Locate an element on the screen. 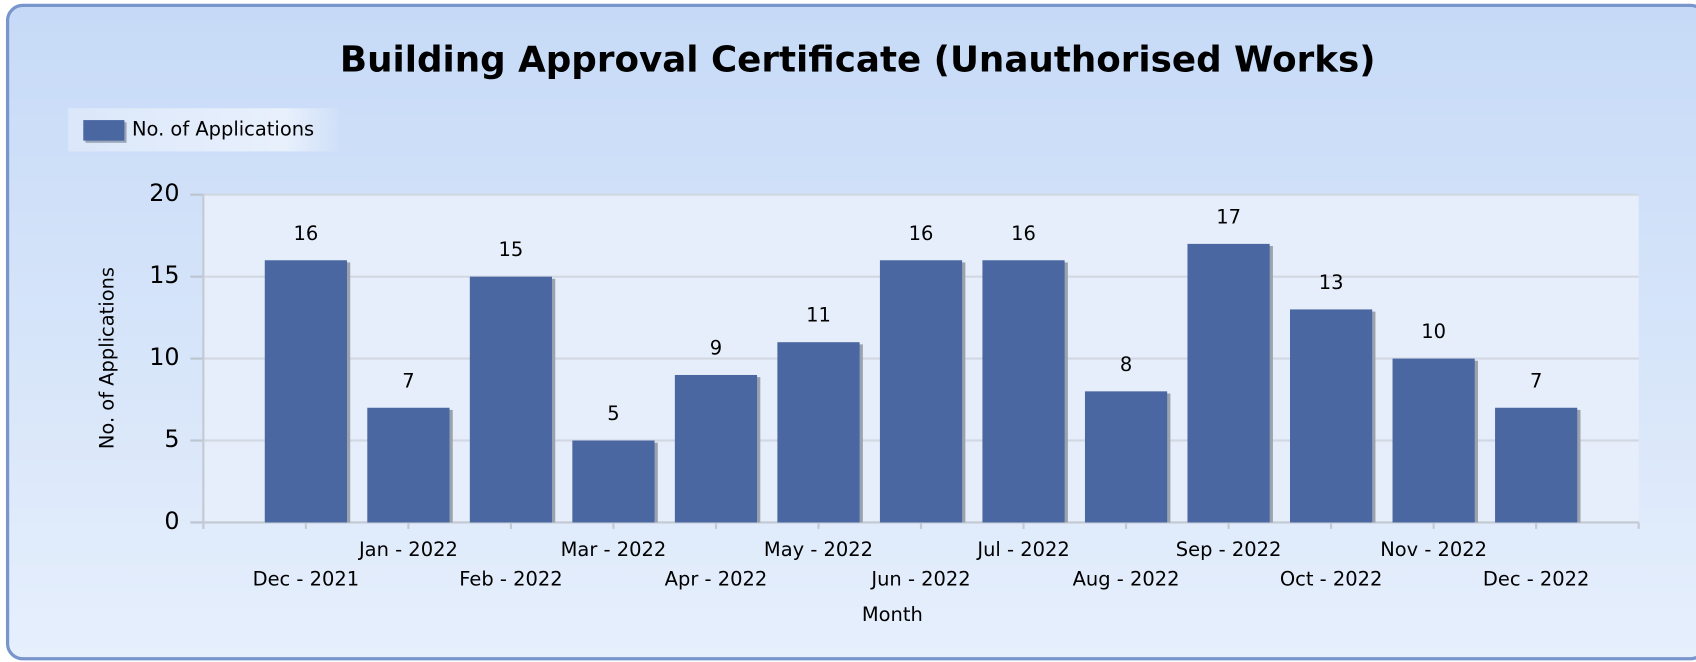 The height and width of the screenshot is (662, 1696). data-label: 5 is located at coordinates (613, 413).